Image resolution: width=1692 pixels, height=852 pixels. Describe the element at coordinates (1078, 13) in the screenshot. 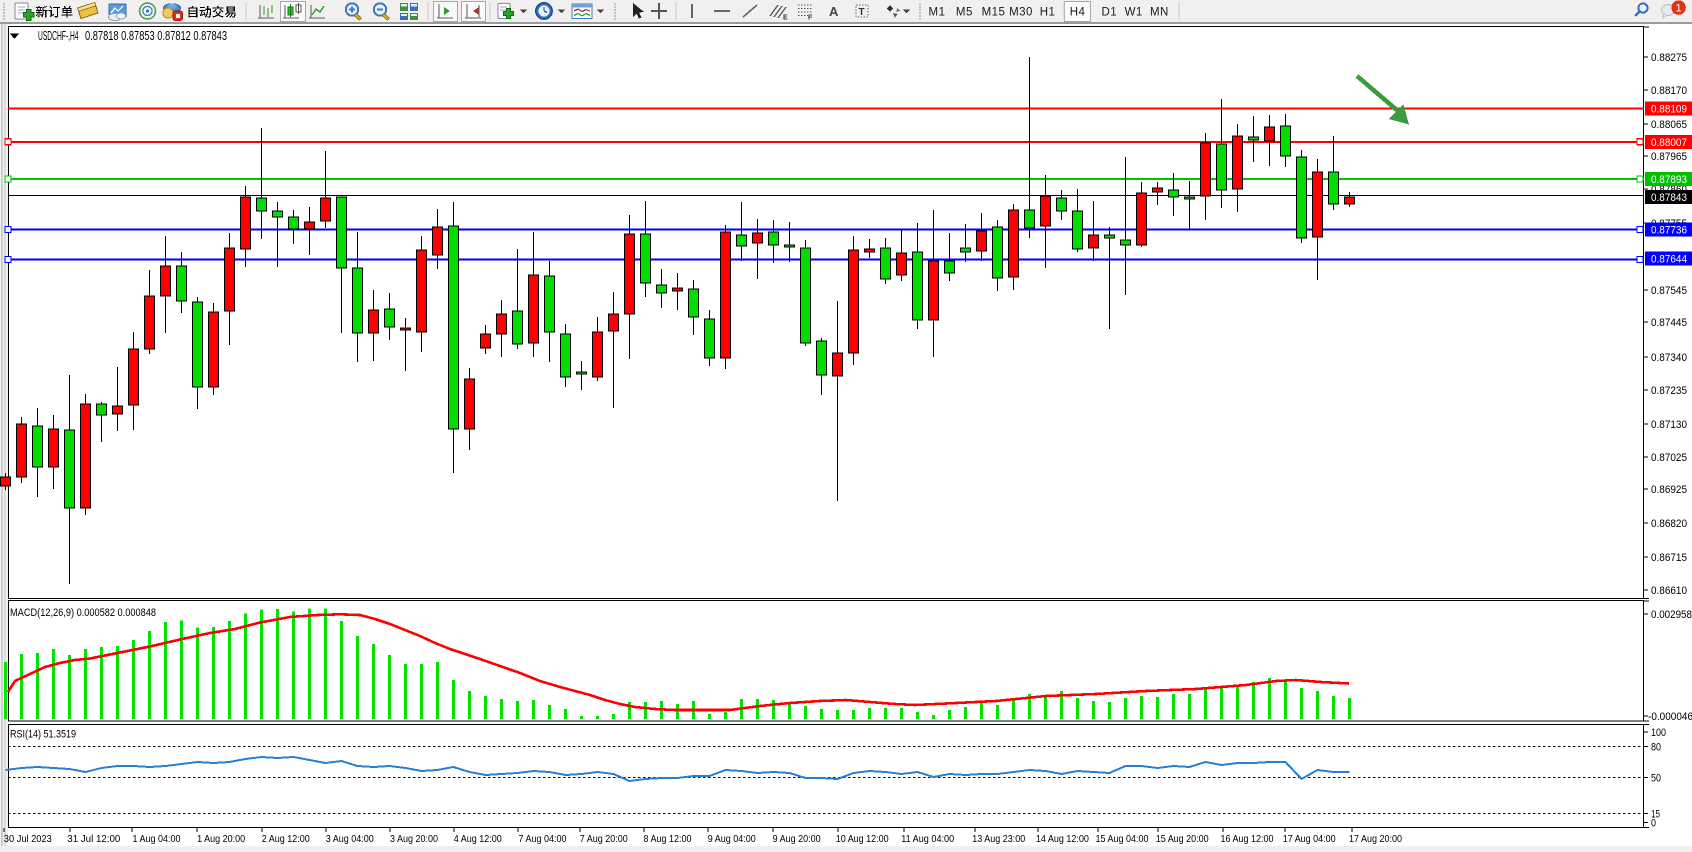

I see `svg-text: H4` at that location.